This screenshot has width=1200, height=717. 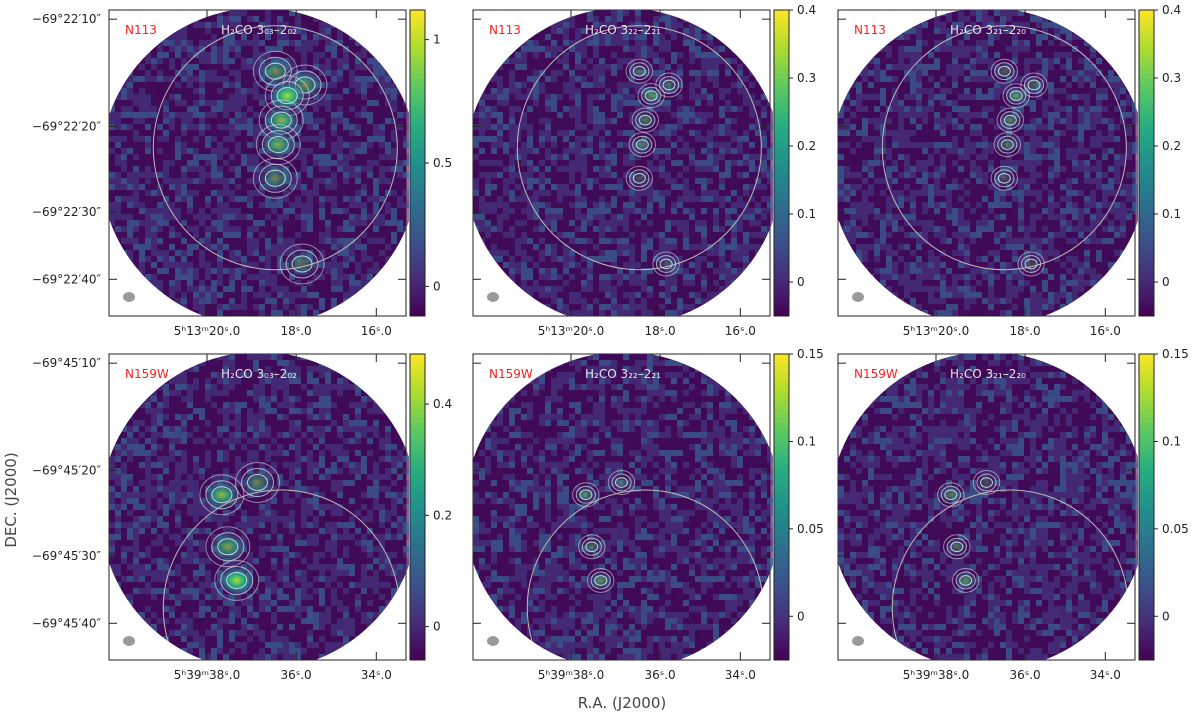 I want to click on colorbar-tick-label: 0.15, so click(x=1175, y=354).